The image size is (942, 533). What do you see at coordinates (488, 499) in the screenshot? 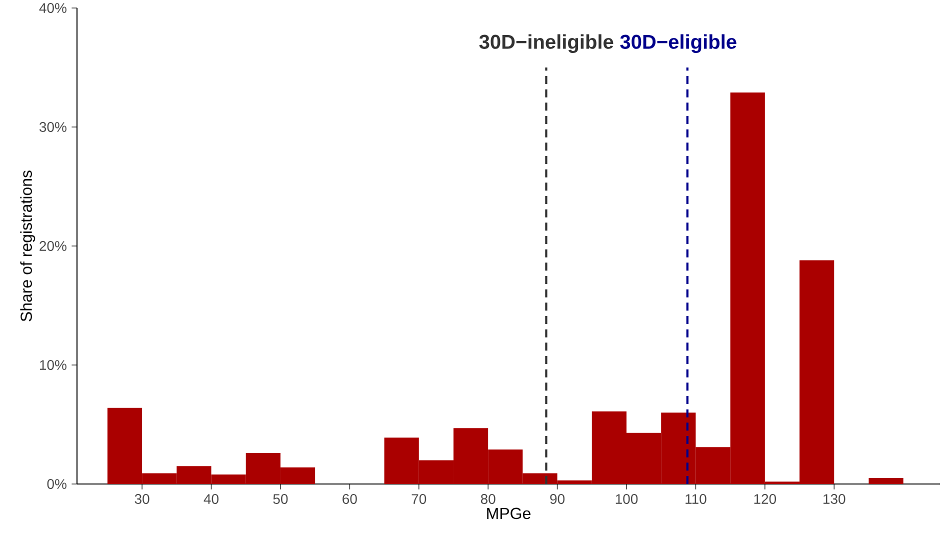
I see `x-tick-label: 80` at bounding box center [488, 499].